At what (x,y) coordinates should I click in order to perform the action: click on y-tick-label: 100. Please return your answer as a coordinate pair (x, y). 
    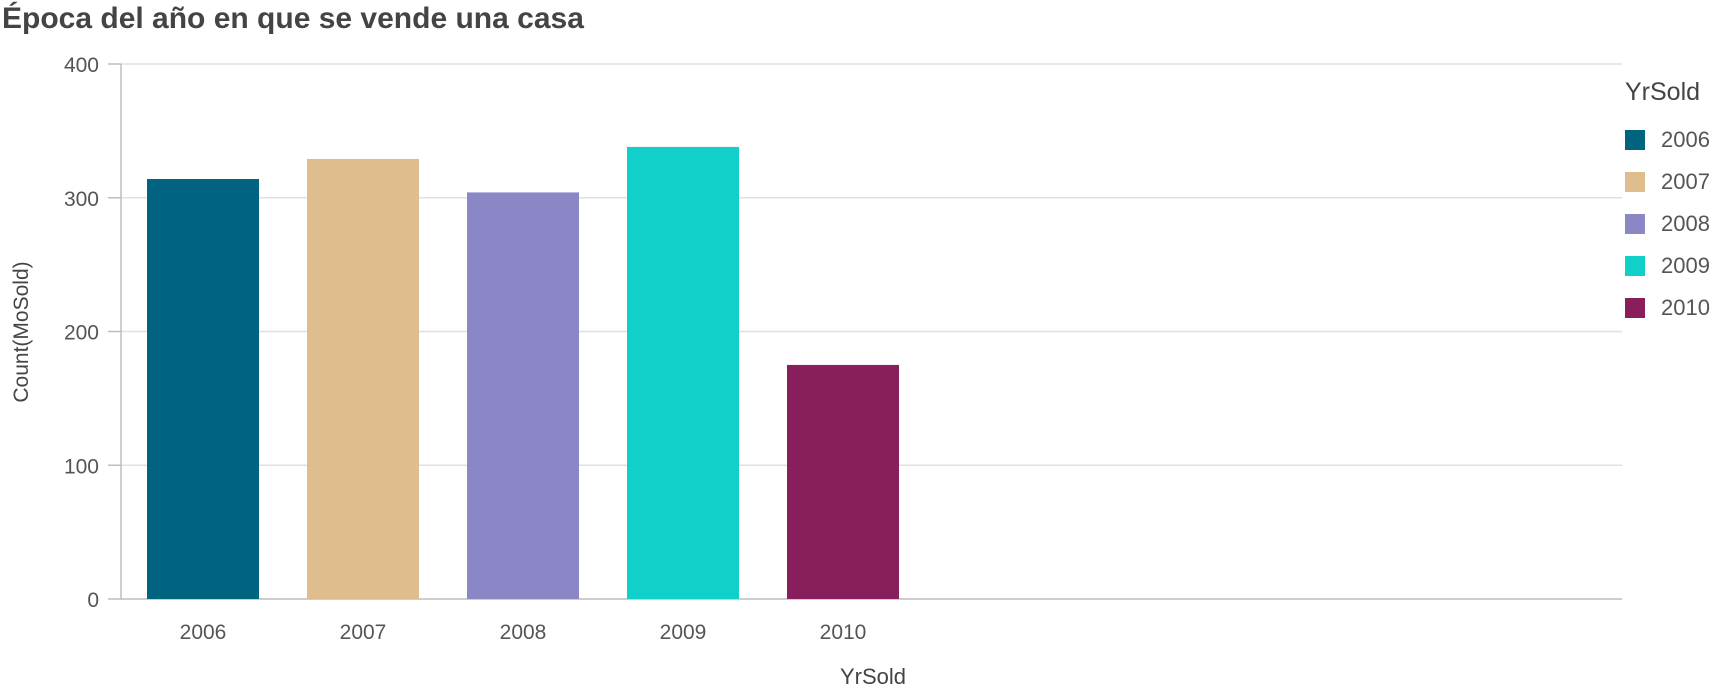
    Looking at the image, I should click on (81, 466).